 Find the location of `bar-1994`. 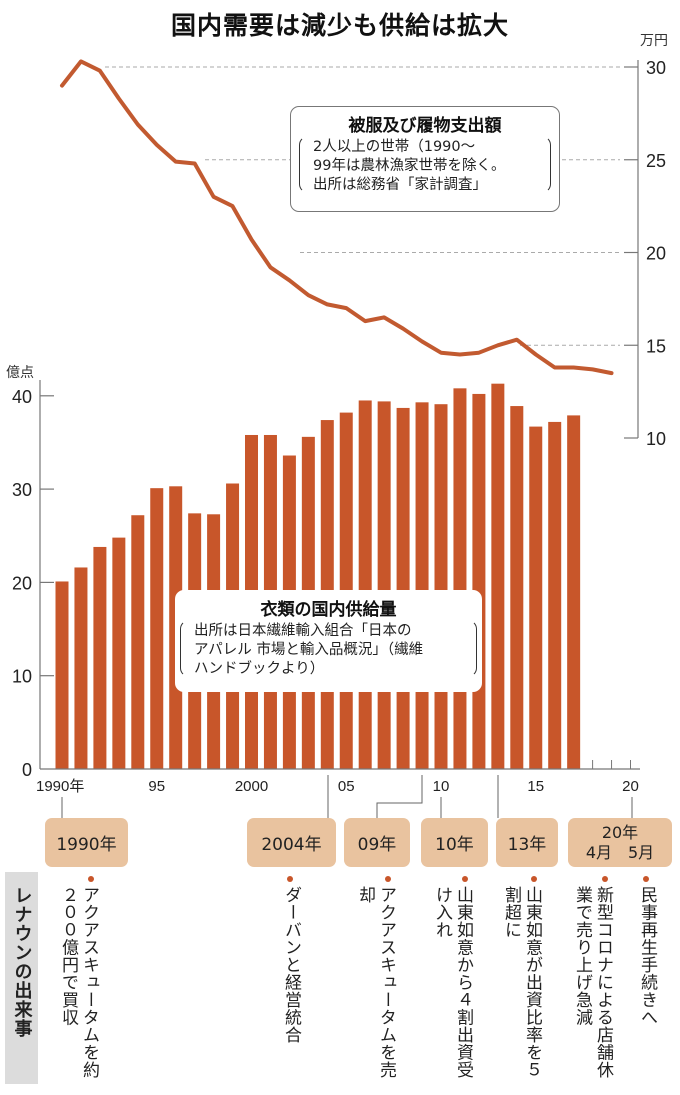

bar-1994 is located at coordinates (138, 642).